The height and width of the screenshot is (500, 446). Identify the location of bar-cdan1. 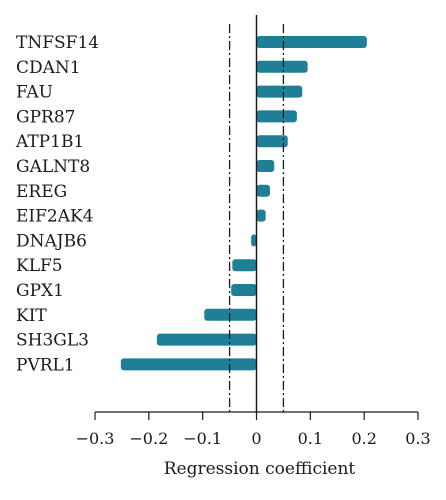
(282, 66).